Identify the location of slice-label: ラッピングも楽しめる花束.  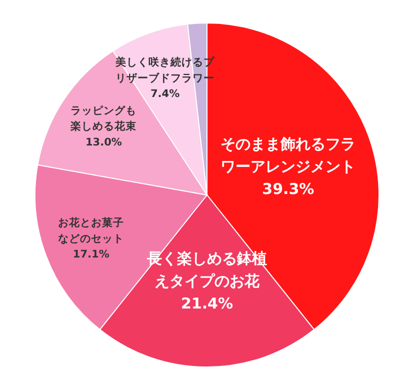
(103, 118).